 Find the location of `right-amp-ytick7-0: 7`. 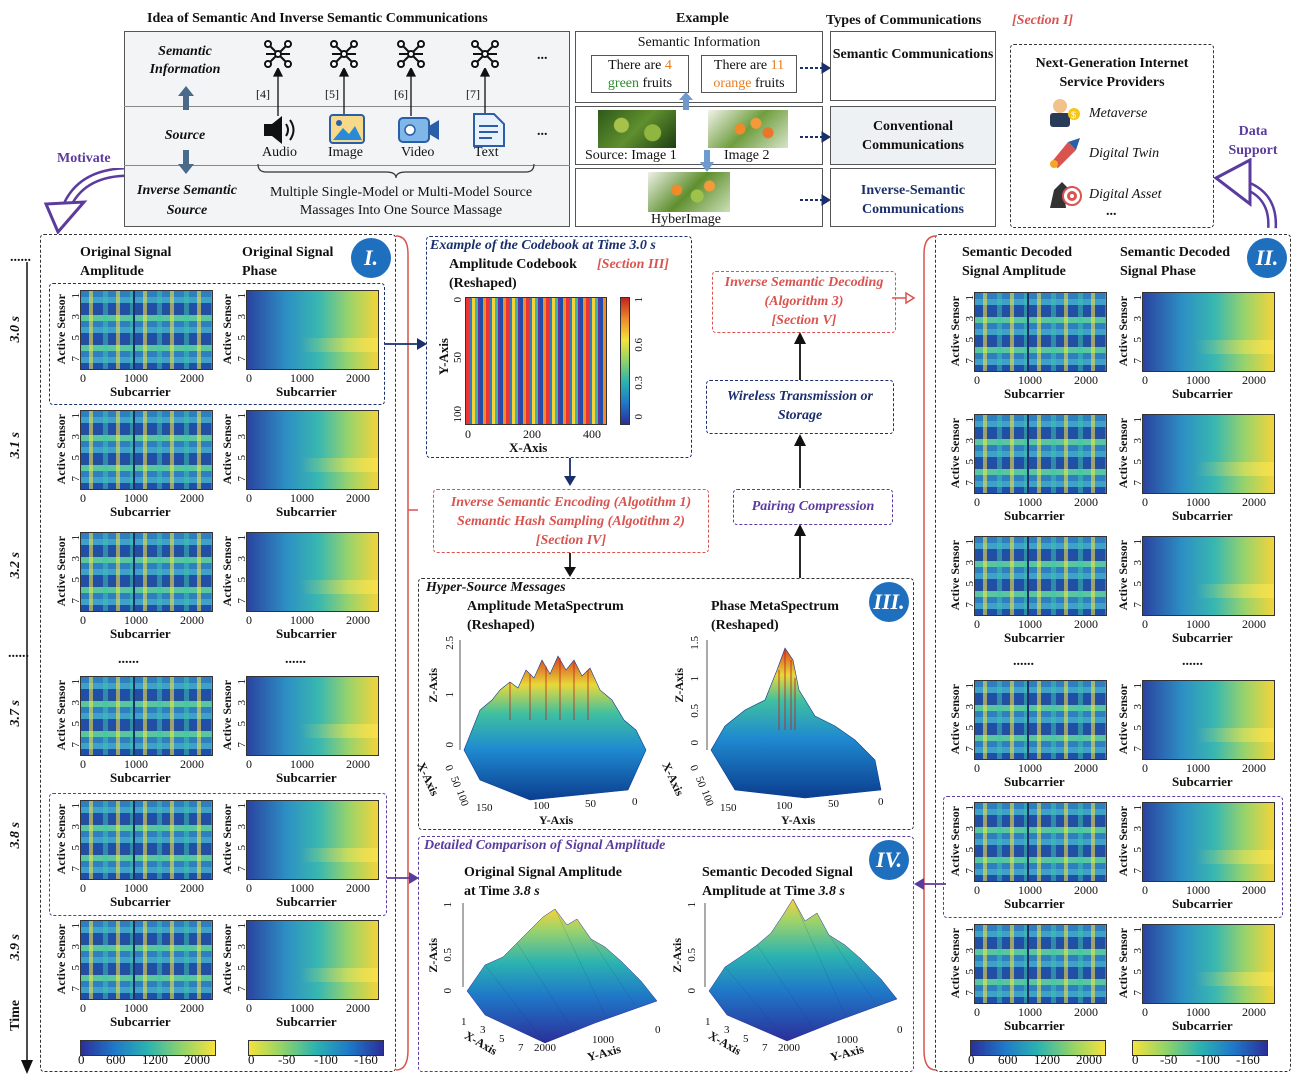

right-amp-ytick7-0: 7 is located at coordinates (970, 361).